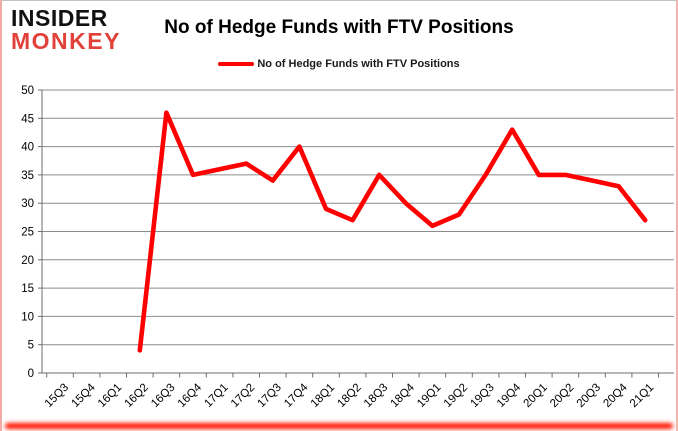 The width and height of the screenshot is (678, 431). I want to click on y-axis-tick-labels: 0 5 10 15 20 25 30 35 40 45 50, so click(27, 232).